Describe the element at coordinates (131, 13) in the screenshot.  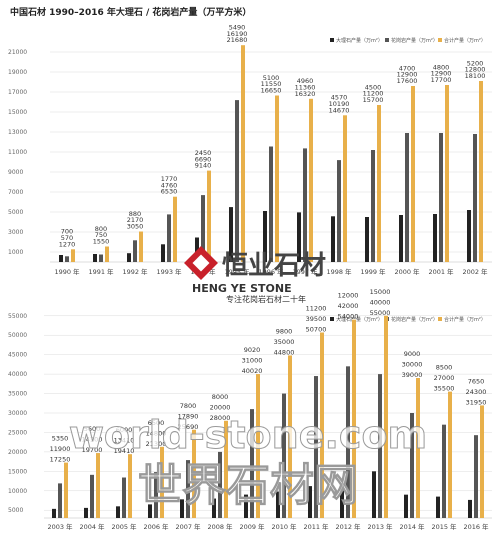
I see `chart-title: 中国石材 1990–2016 年大理石 / 花岗岩产量（万平方米）` at that location.